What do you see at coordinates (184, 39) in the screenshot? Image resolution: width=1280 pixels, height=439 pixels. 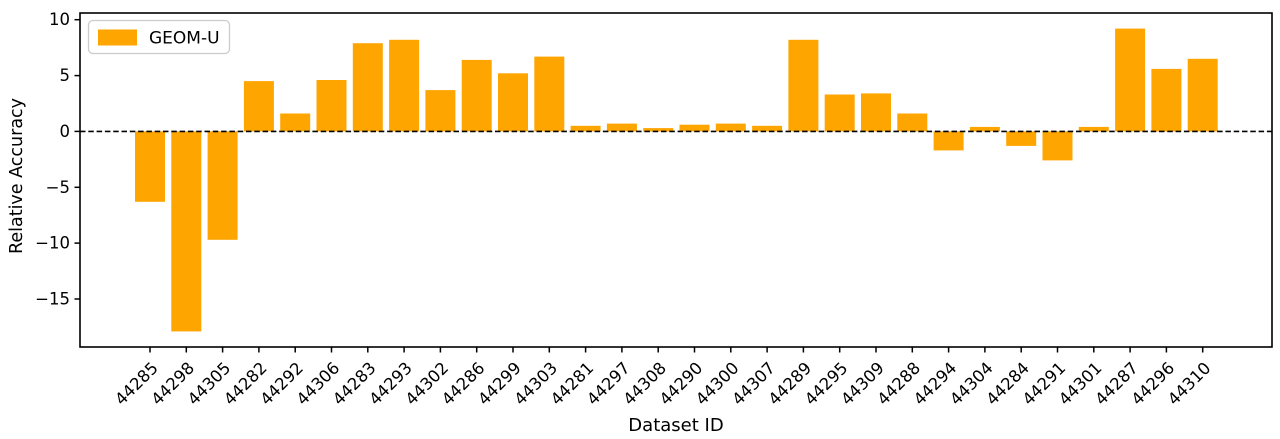 I see `legend-label: GEOM-U` at bounding box center [184, 39].